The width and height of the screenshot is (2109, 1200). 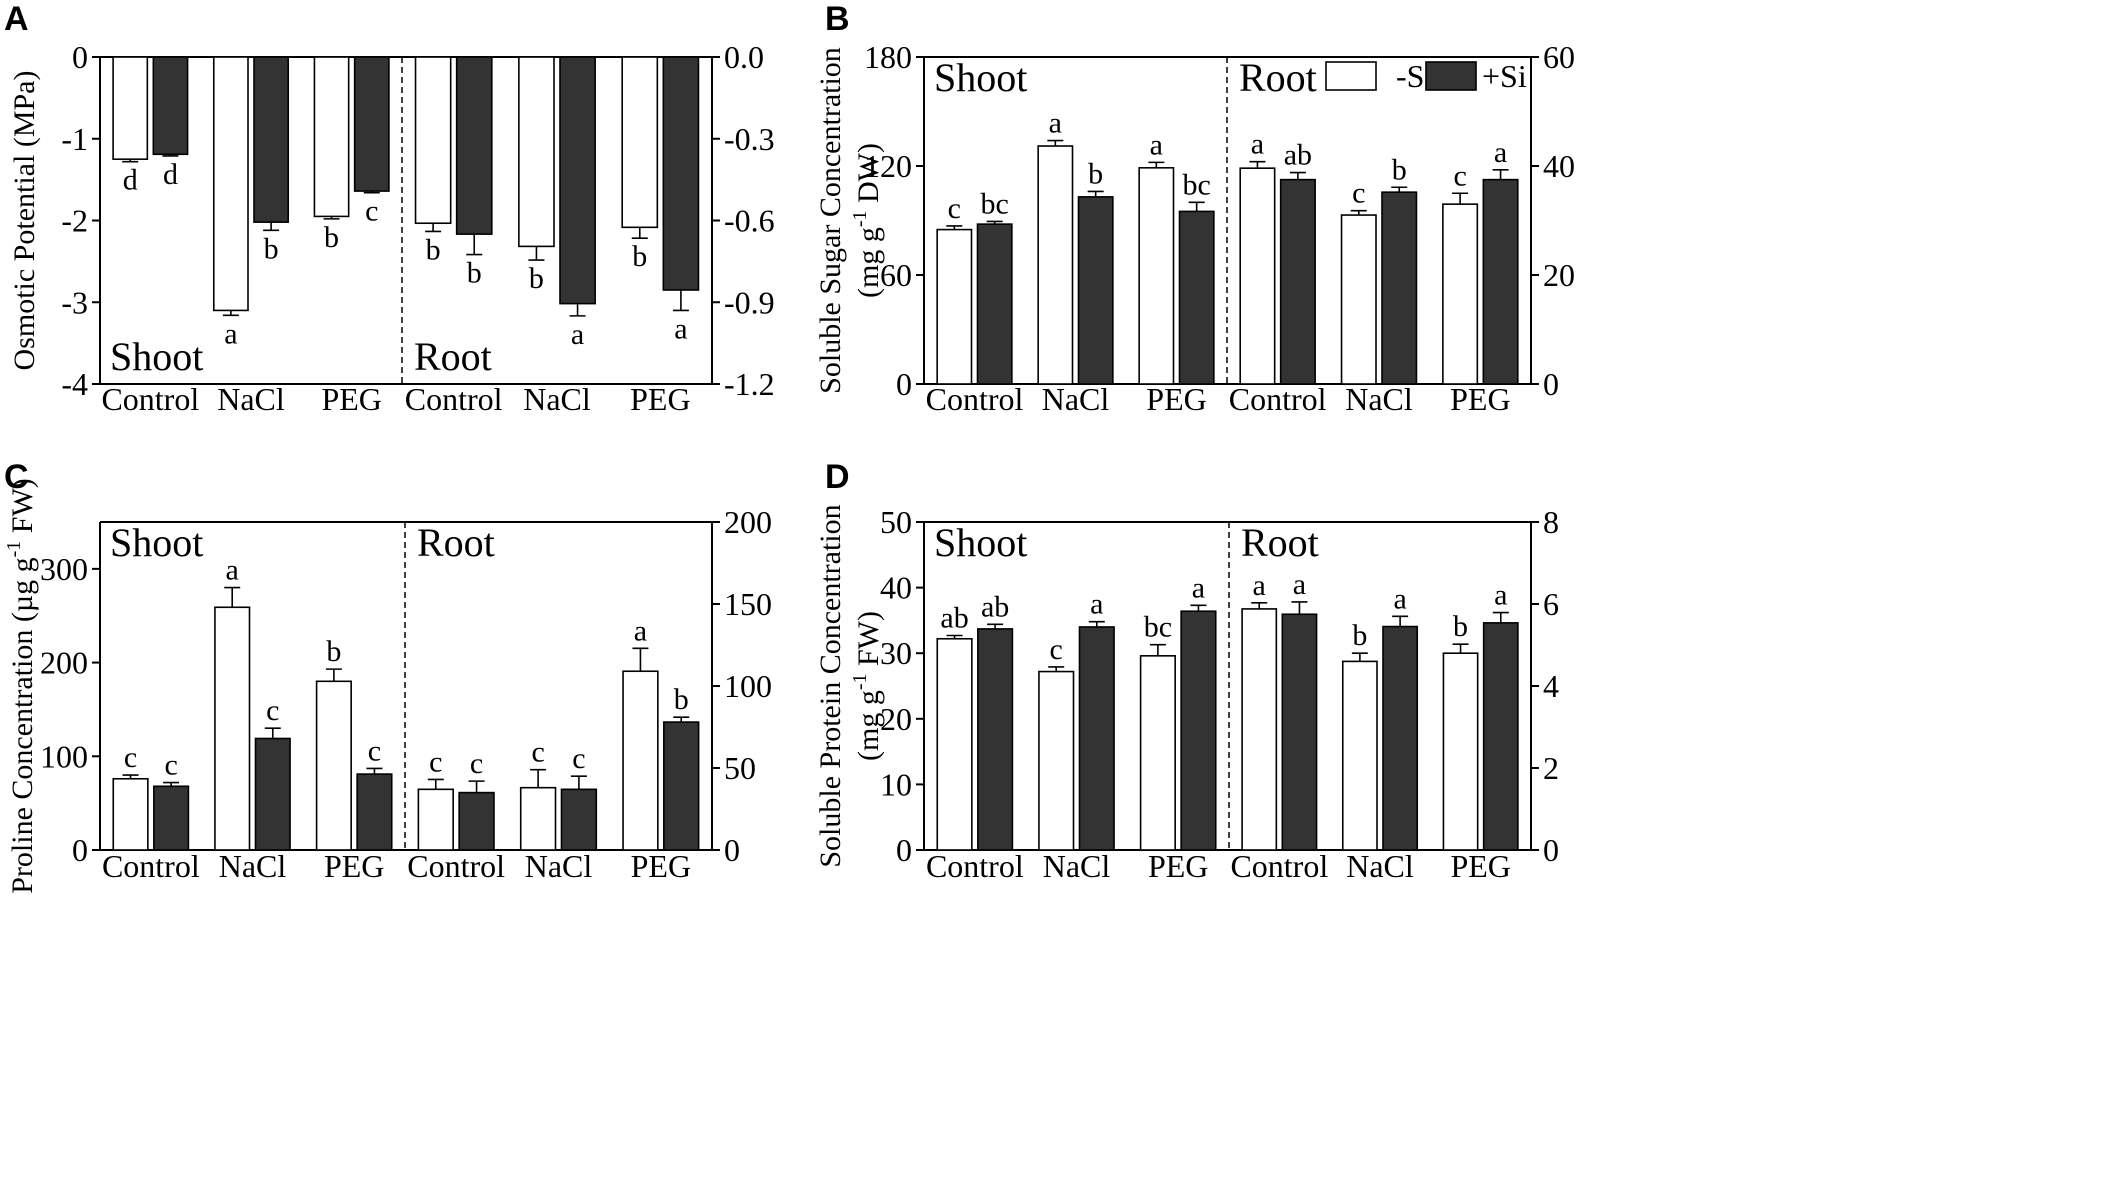 What do you see at coordinates (74, 384) in the screenshot?
I see `left-tick-label: -4` at bounding box center [74, 384].